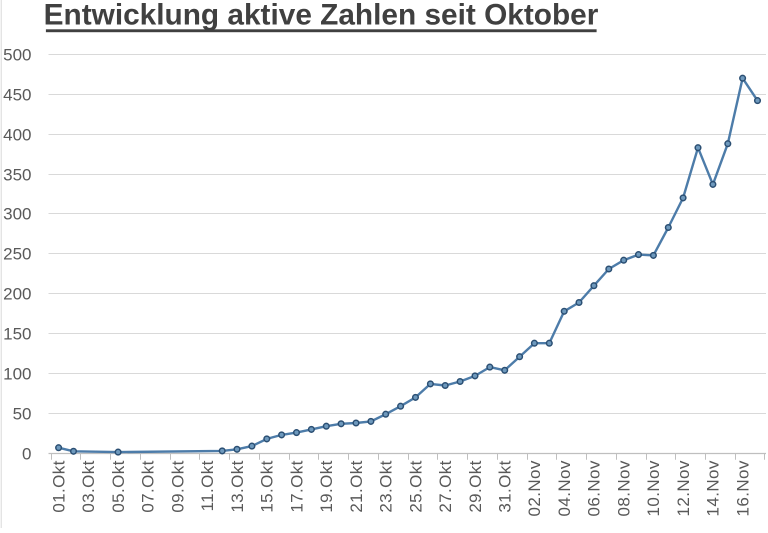 The width and height of the screenshot is (768, 533). What do you see at coordinates (505, 486) in the screenshot?
I see `svg-text: 31.Okt` at bounding box center [505, 486].